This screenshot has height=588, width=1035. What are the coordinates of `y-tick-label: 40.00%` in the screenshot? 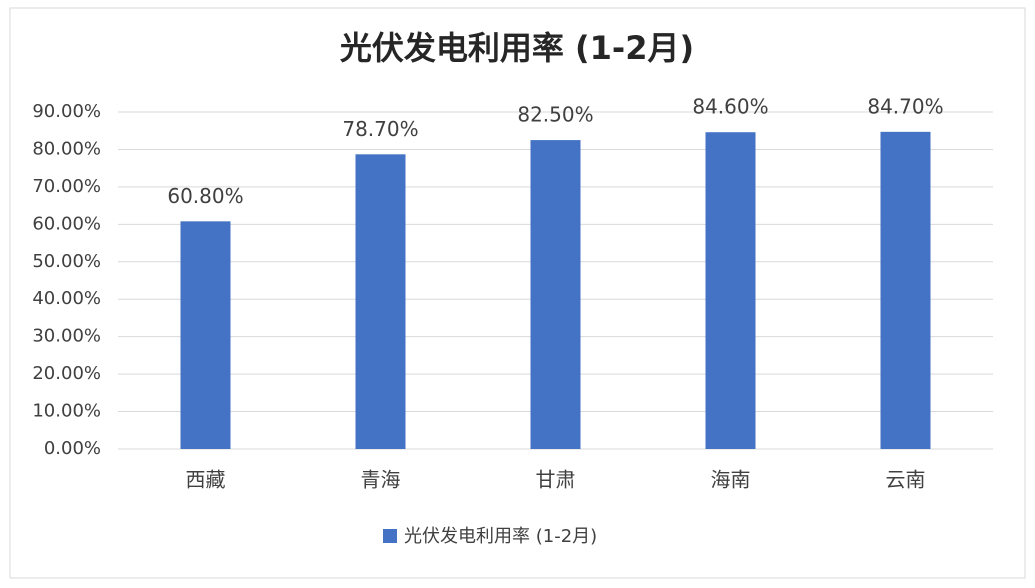 It's located at (66, 298).